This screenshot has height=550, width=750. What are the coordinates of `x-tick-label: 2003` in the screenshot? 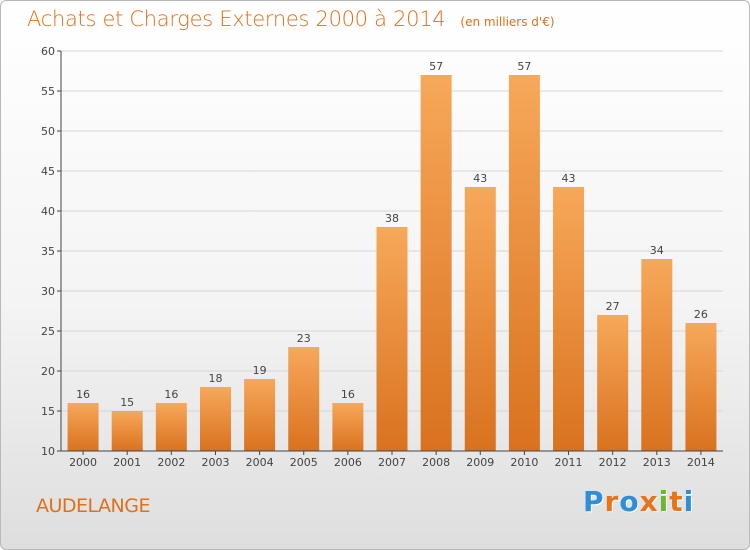 It's located at (215, 462).